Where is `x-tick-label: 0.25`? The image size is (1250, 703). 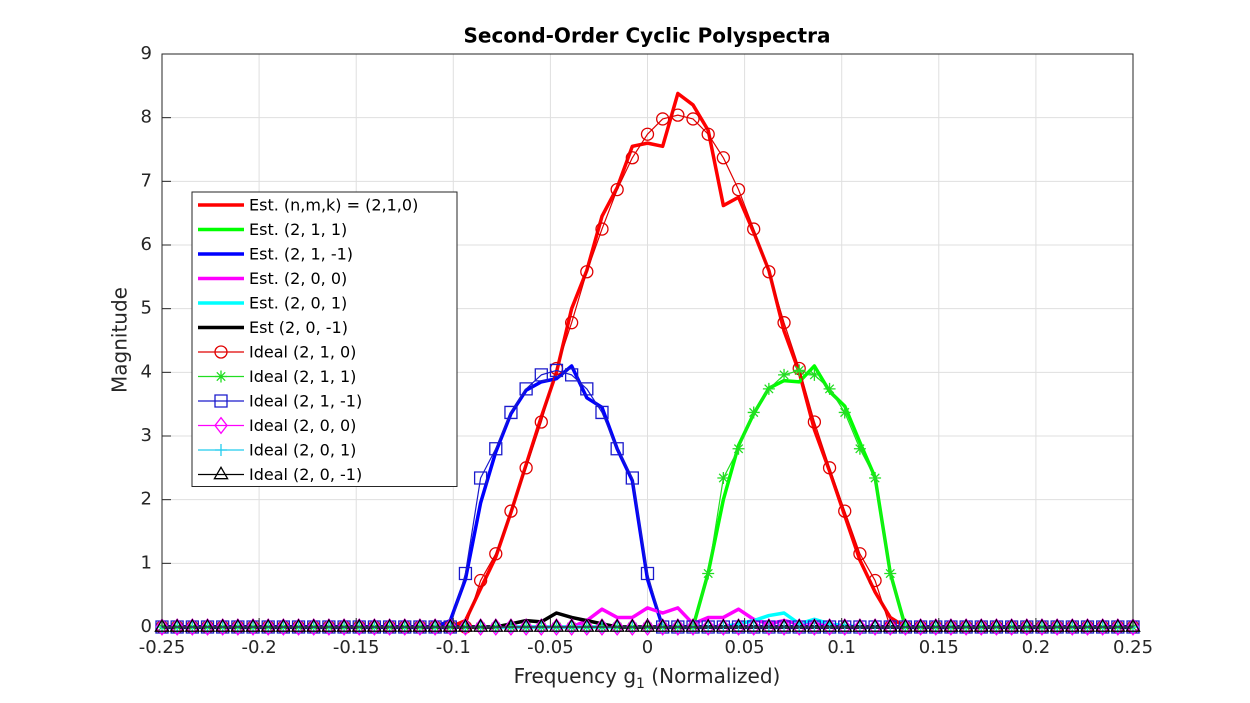 x-tick-label: 0.25 is located at coordinates (1133, 647).